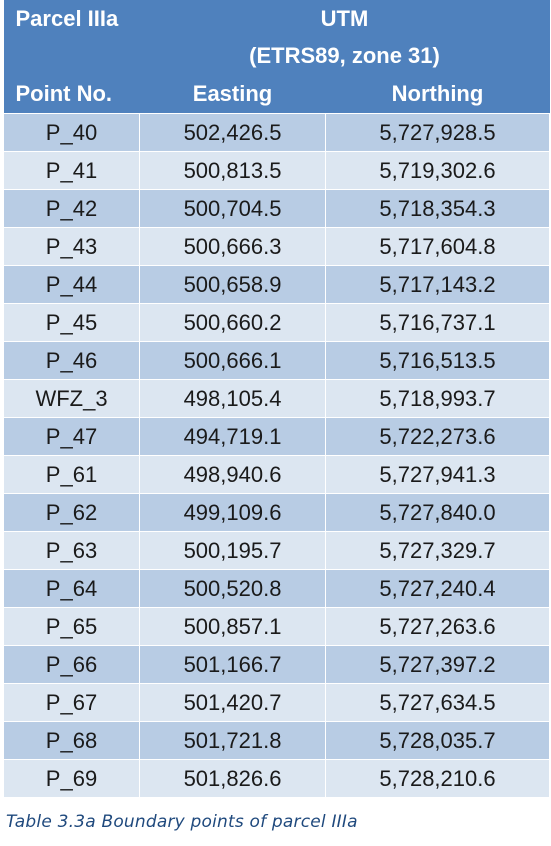 Image resolution: width=551 pixels, height=846 pixels. Describe the element at coordinates (232, 588) in the screenshot. I see `easting-cell: 500,520.8` at that location.